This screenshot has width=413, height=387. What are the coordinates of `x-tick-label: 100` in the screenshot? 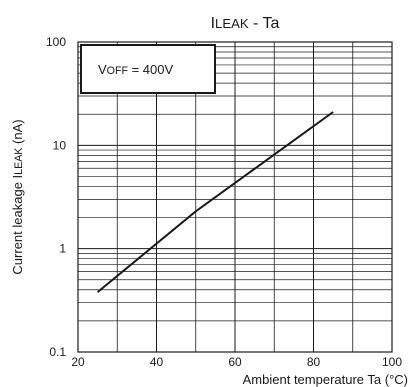 It's located at (392, 362).